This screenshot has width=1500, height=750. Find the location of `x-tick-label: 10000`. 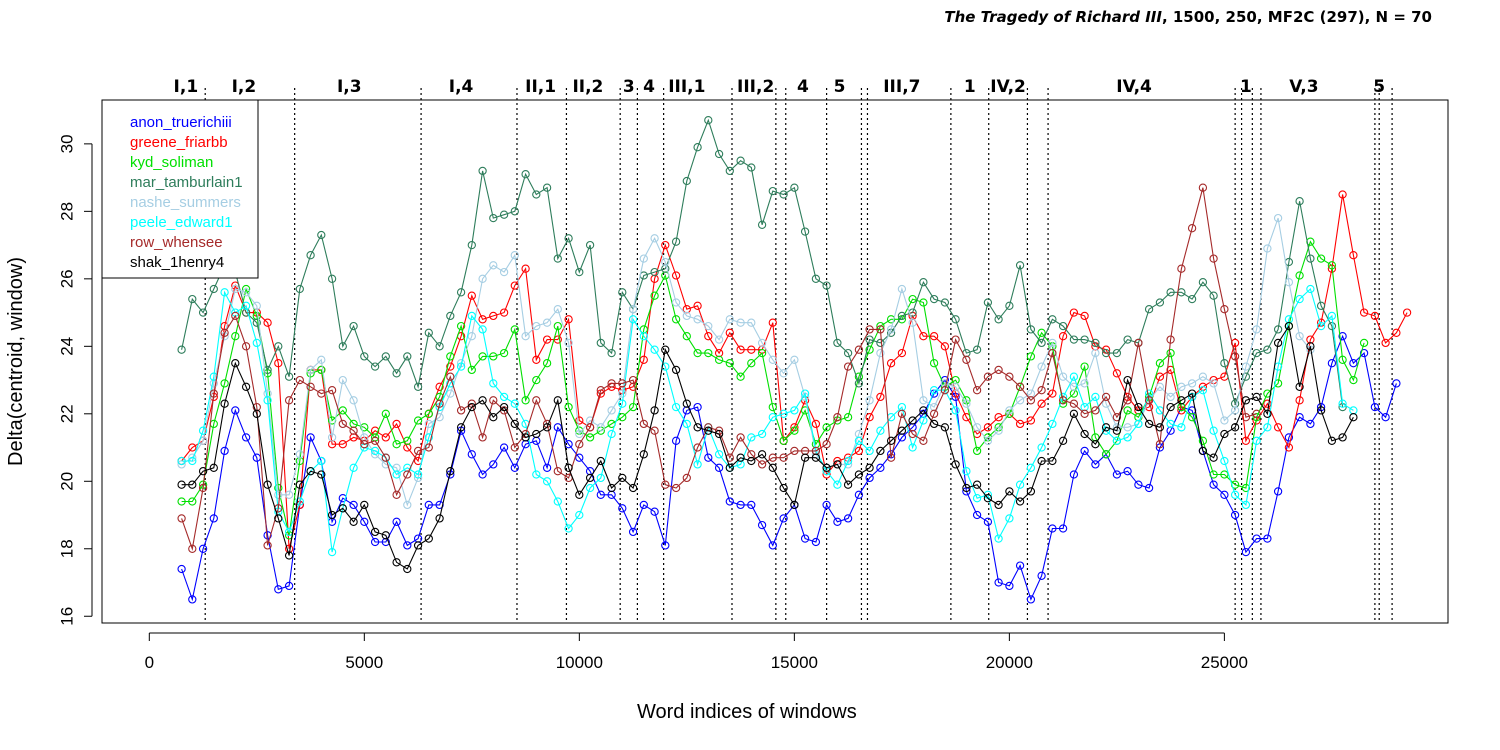

x-tick-label: 10000 is located at coordinates (579, 662).